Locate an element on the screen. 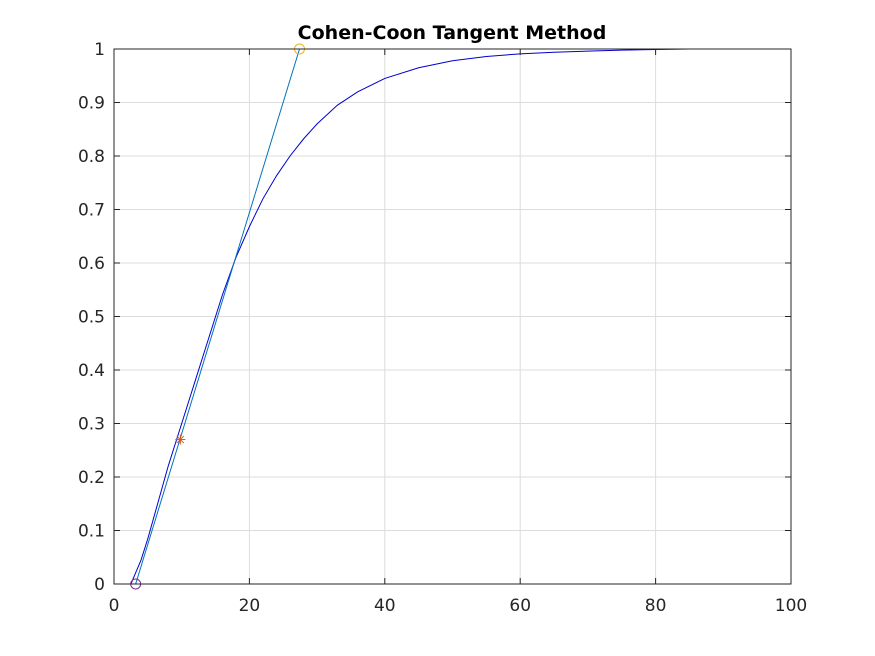  asterisk-marker is located at coordinates (180, 439).